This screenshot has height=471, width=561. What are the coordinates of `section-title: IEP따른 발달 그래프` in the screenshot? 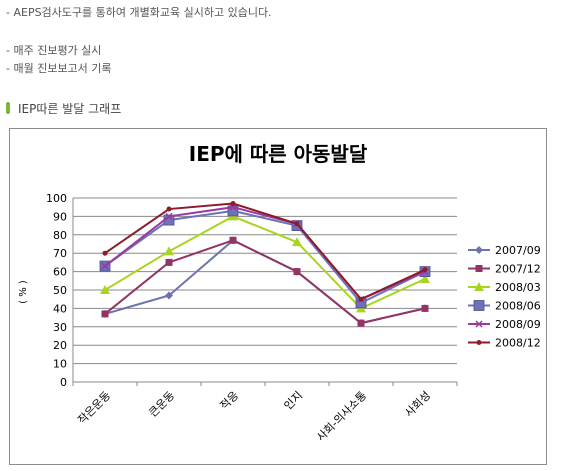 It's located at (70, 108).